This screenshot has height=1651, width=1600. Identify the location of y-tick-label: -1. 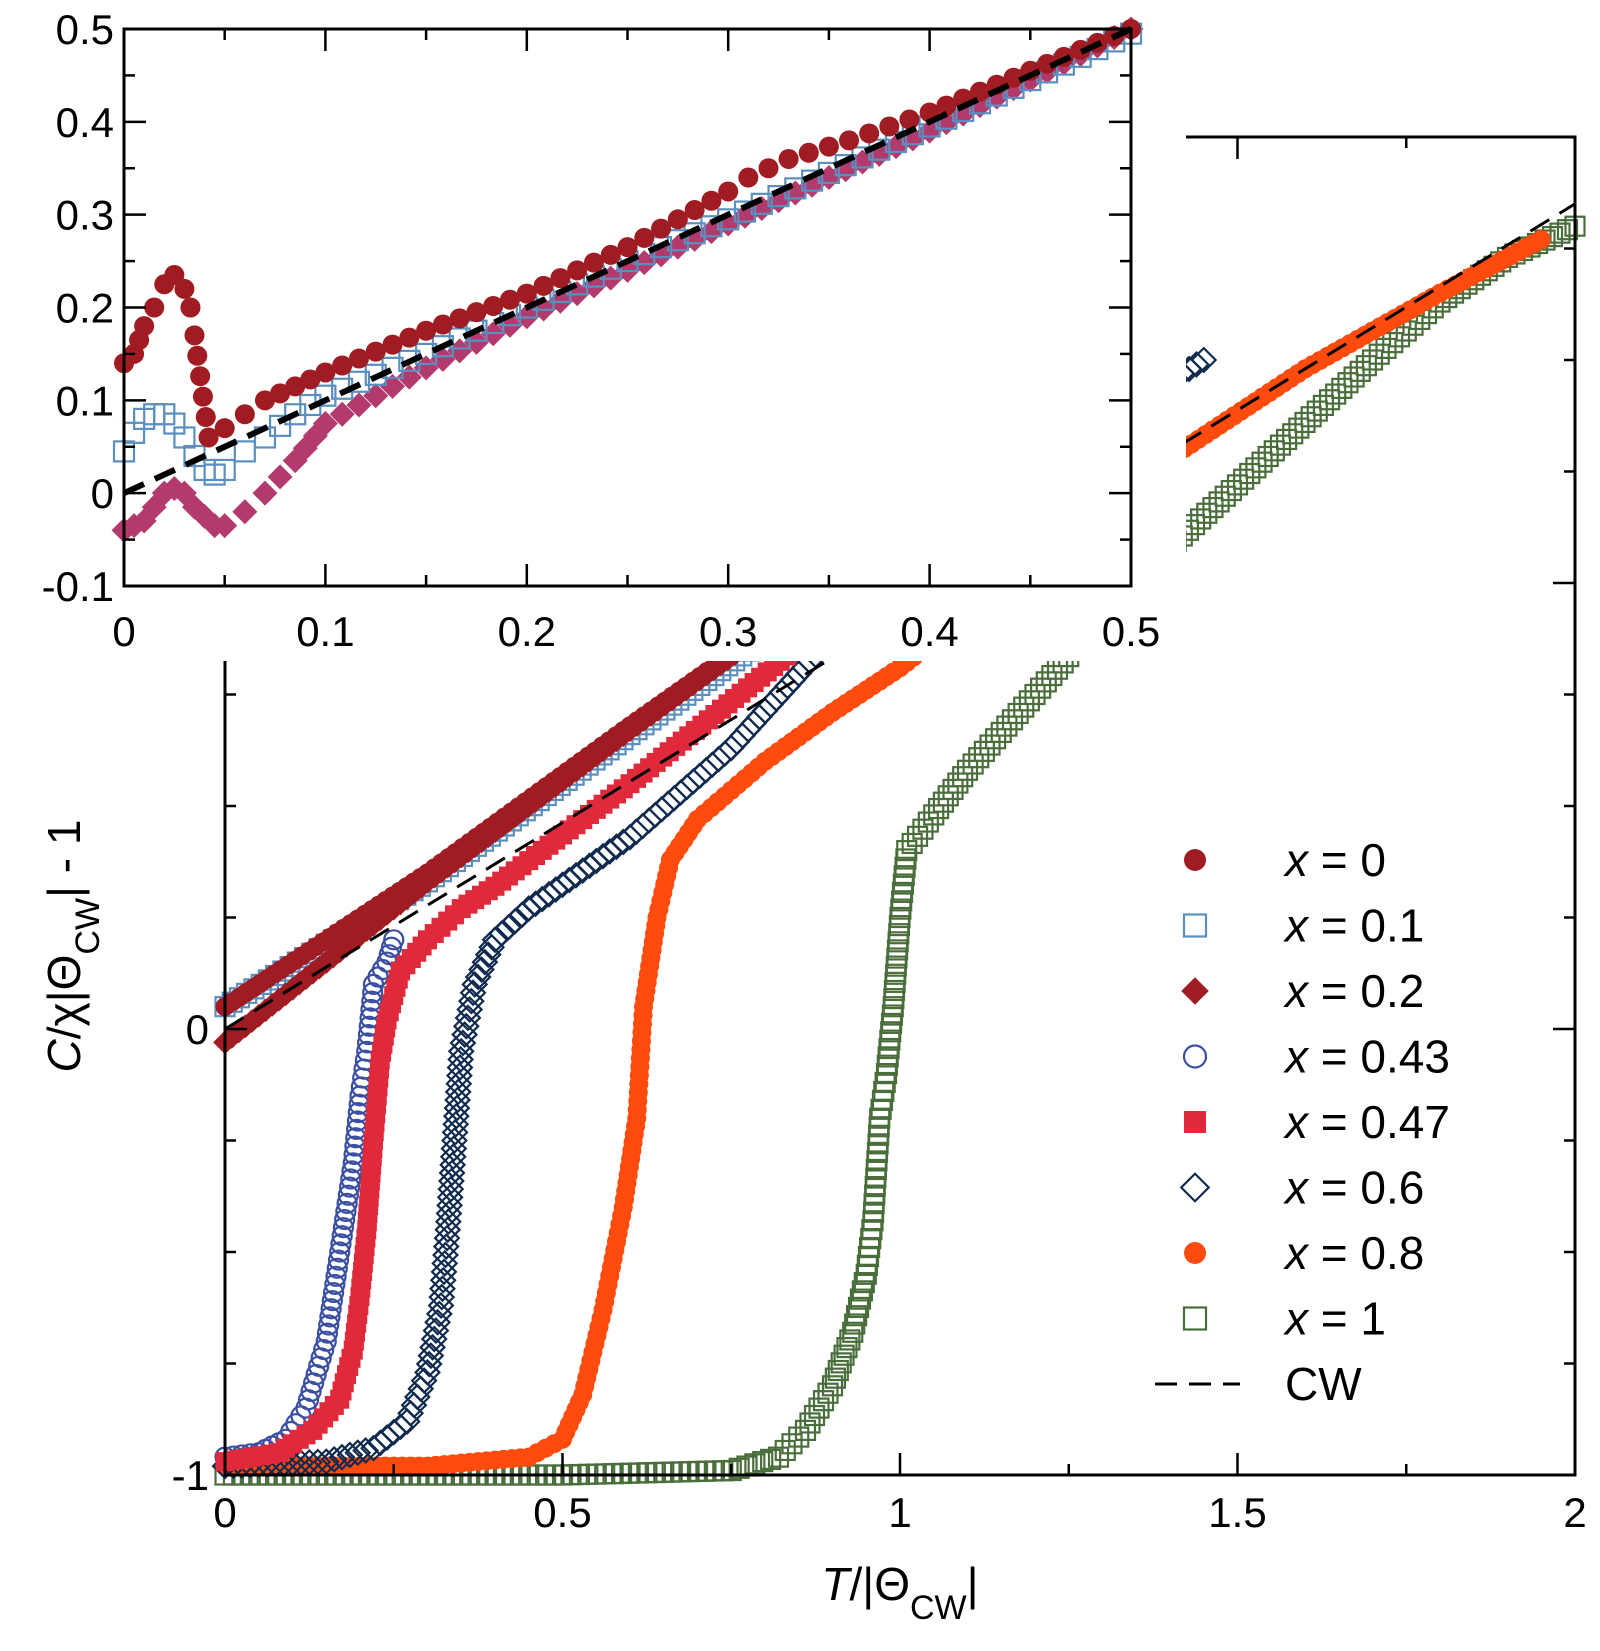
(190, 1475).